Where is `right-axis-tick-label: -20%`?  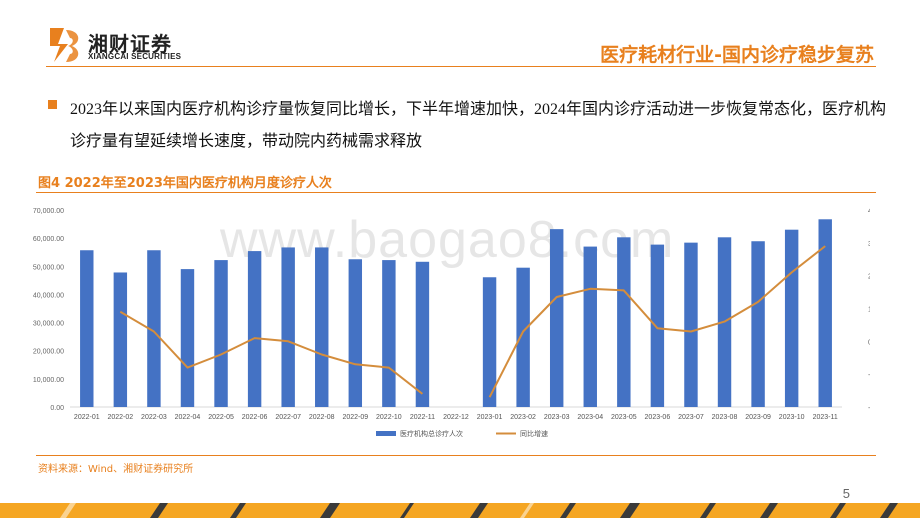
right-axis-tick-label: -20% is located at coordinates (869, 408).